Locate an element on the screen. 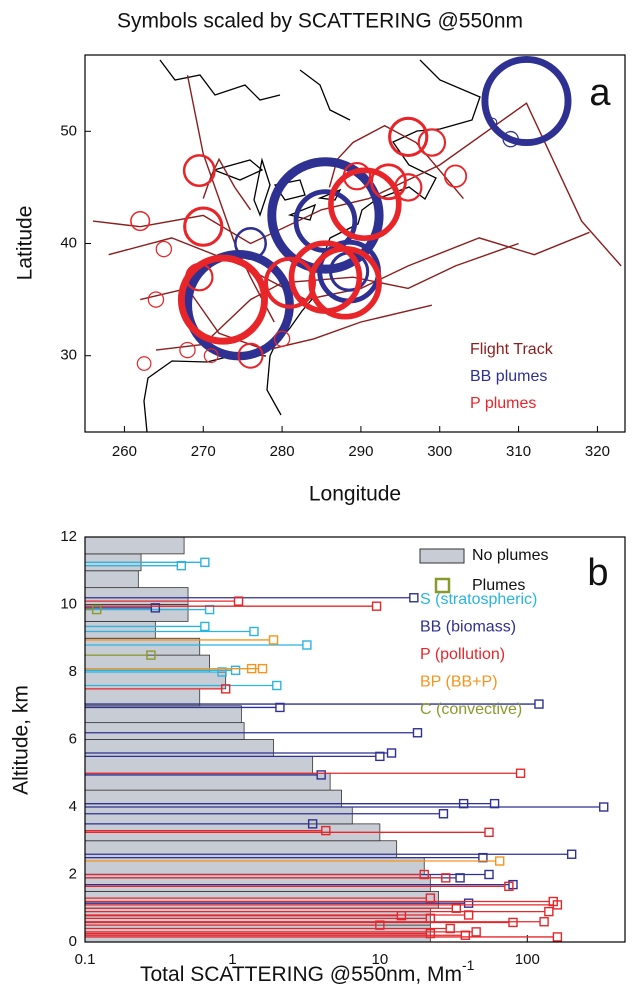  x-axis-label-text: Total SCATTERING @550nm, Mm is located at coordinates (301, 974).